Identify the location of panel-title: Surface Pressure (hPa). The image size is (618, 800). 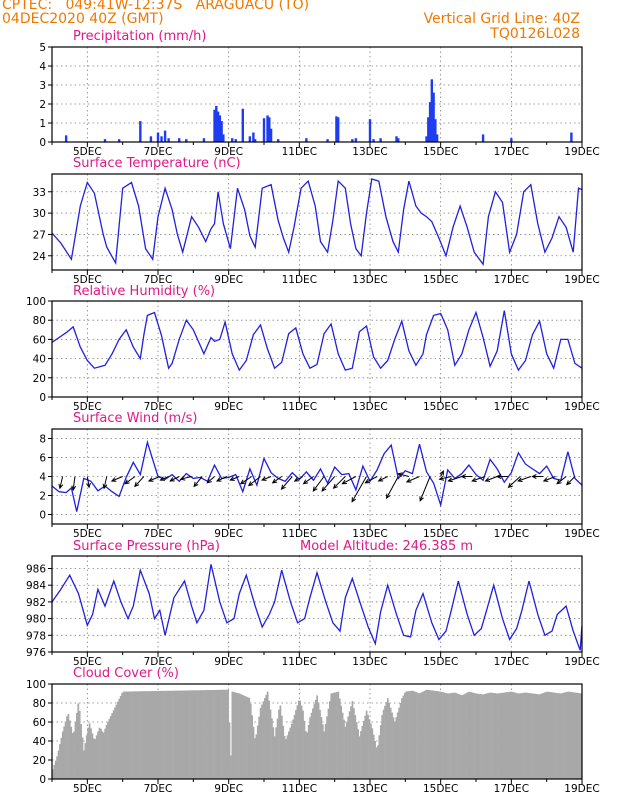
(146, 546).